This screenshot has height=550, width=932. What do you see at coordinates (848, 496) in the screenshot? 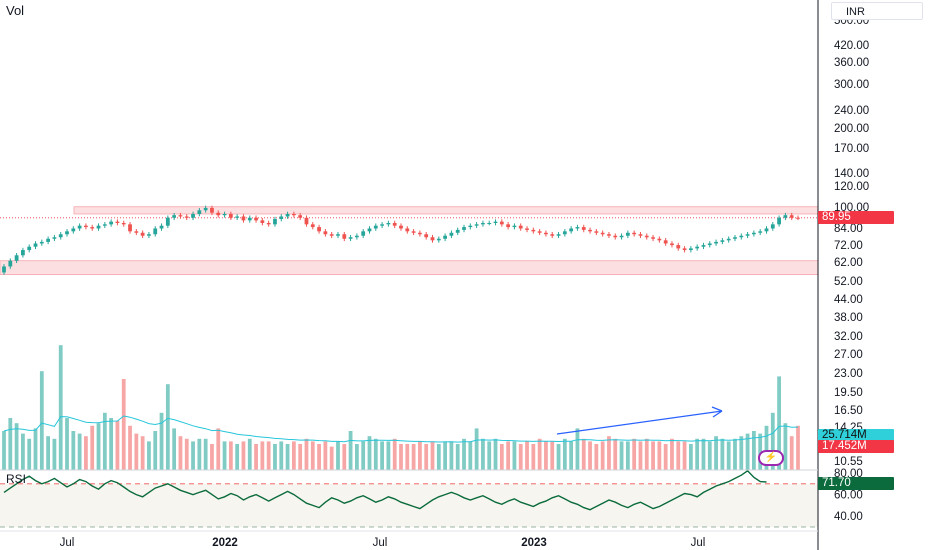
I see `rsi-axis-tick: 60.00` at bounding box center [848, 496].